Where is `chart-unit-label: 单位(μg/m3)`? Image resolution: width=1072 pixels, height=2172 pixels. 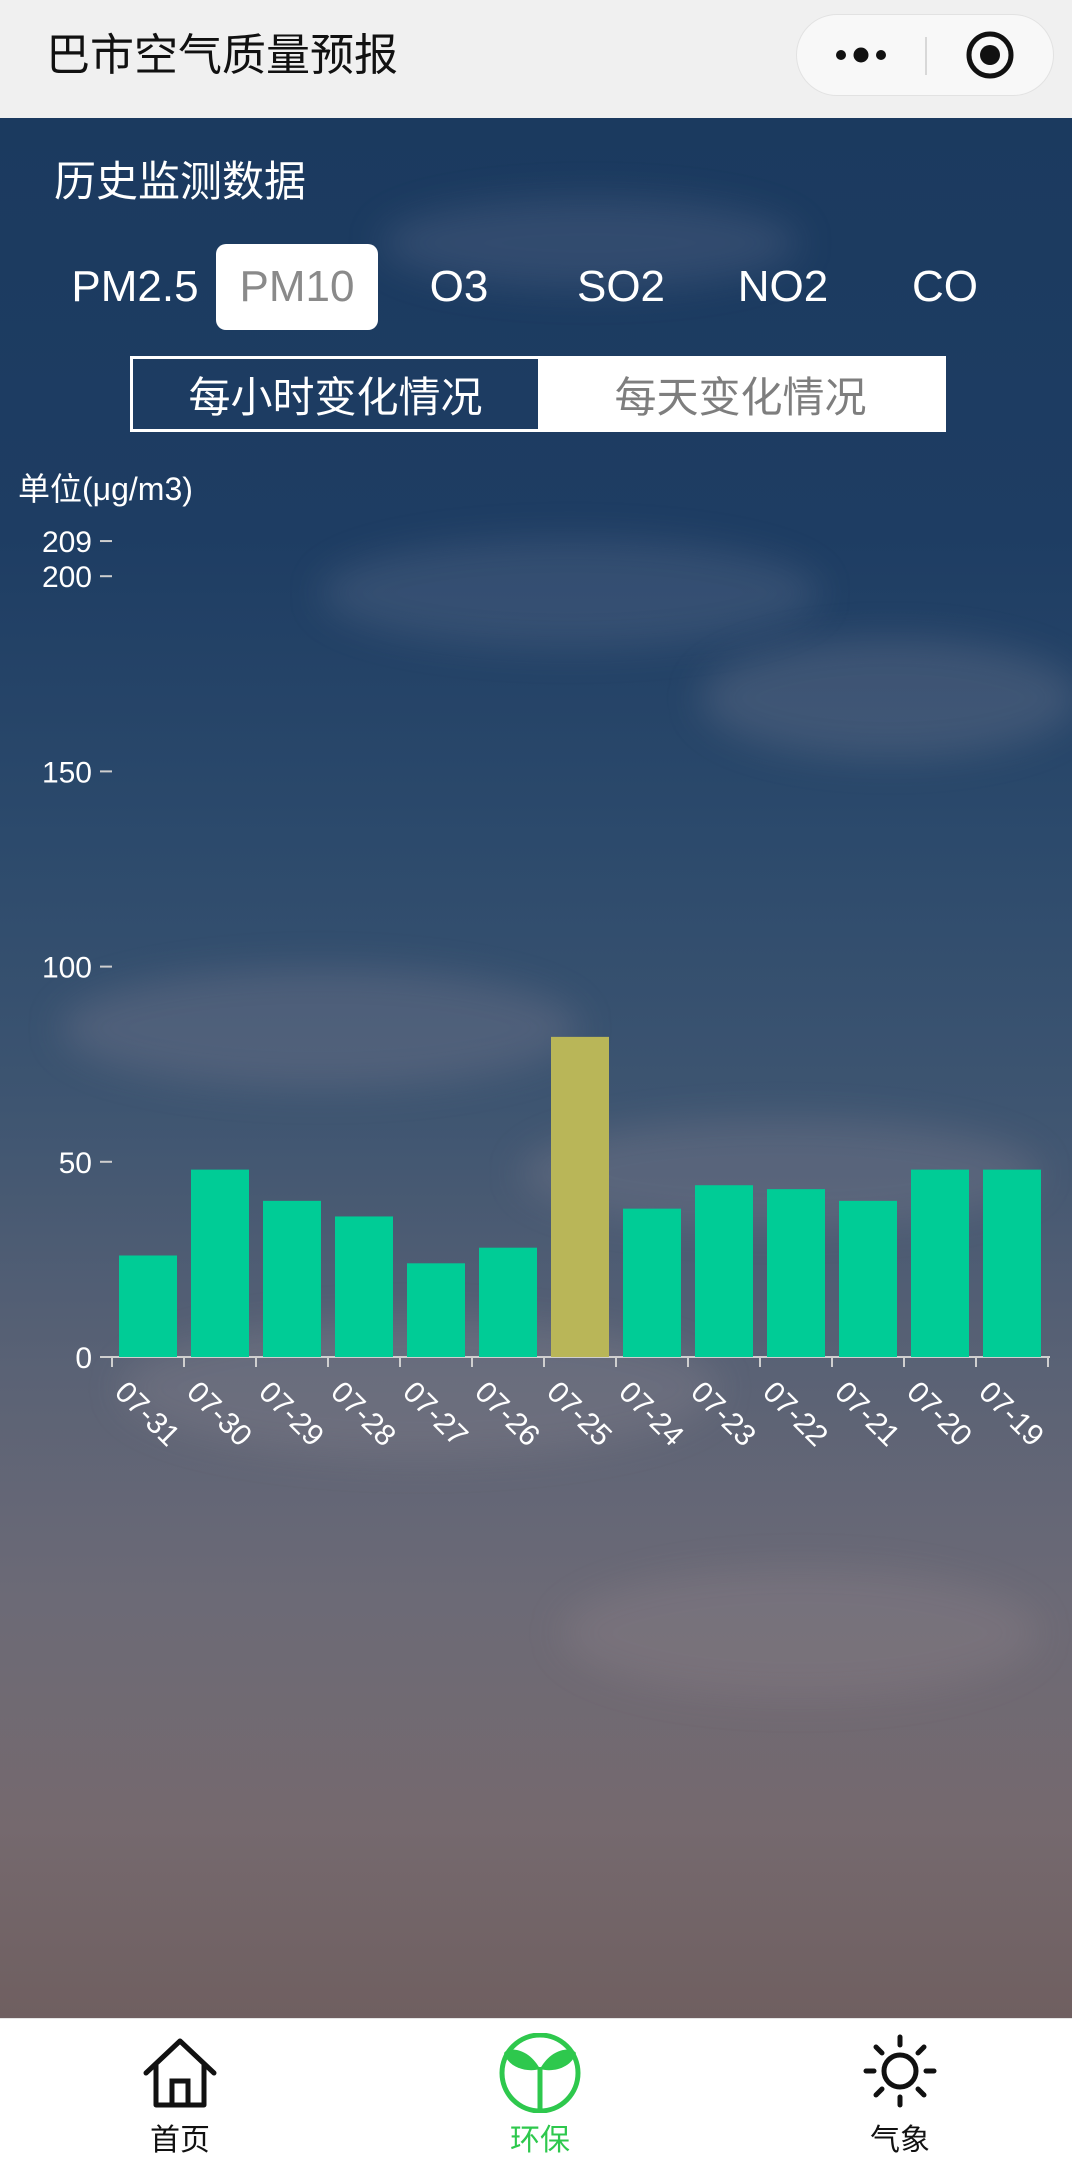 chart-unit-label: 单位(μg/m3) is located at coordinates (105, 489).